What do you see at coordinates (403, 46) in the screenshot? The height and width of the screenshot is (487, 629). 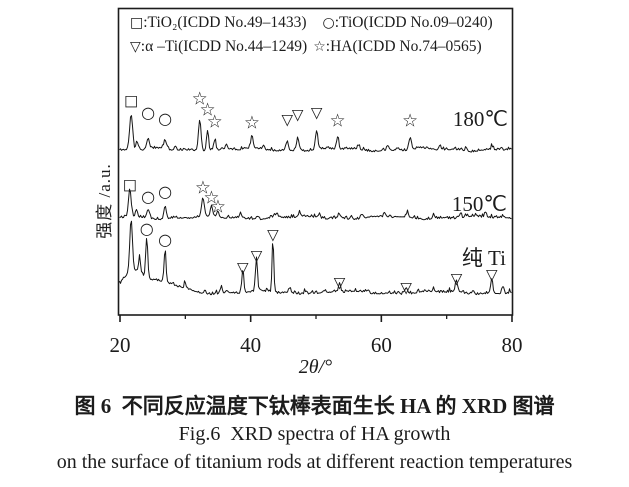 I see `legend-label-ha: :HA(ICDD No.74–0565)` at bounding box center [403, 46].